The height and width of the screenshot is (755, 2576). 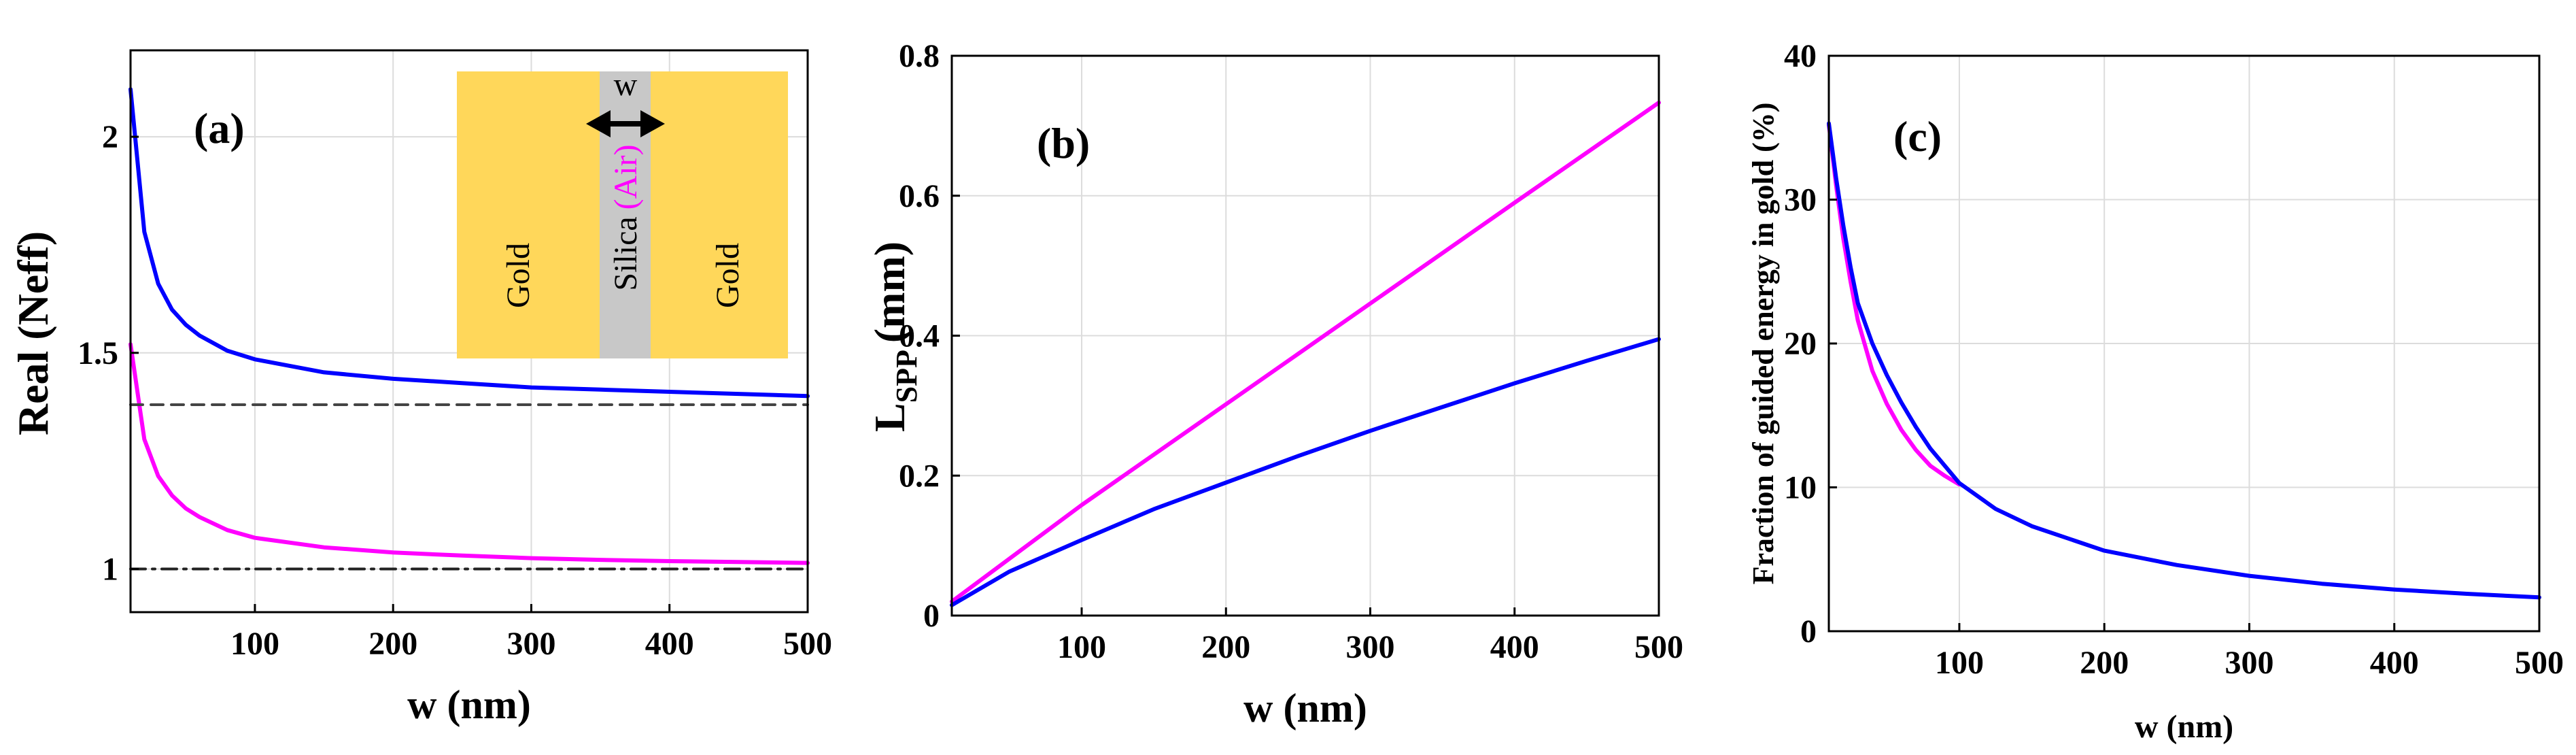 What do you see at coordinates (98, 353) in the screenshot?
I see `y-tick-label: 1.5` at bounding box center [98, 353].